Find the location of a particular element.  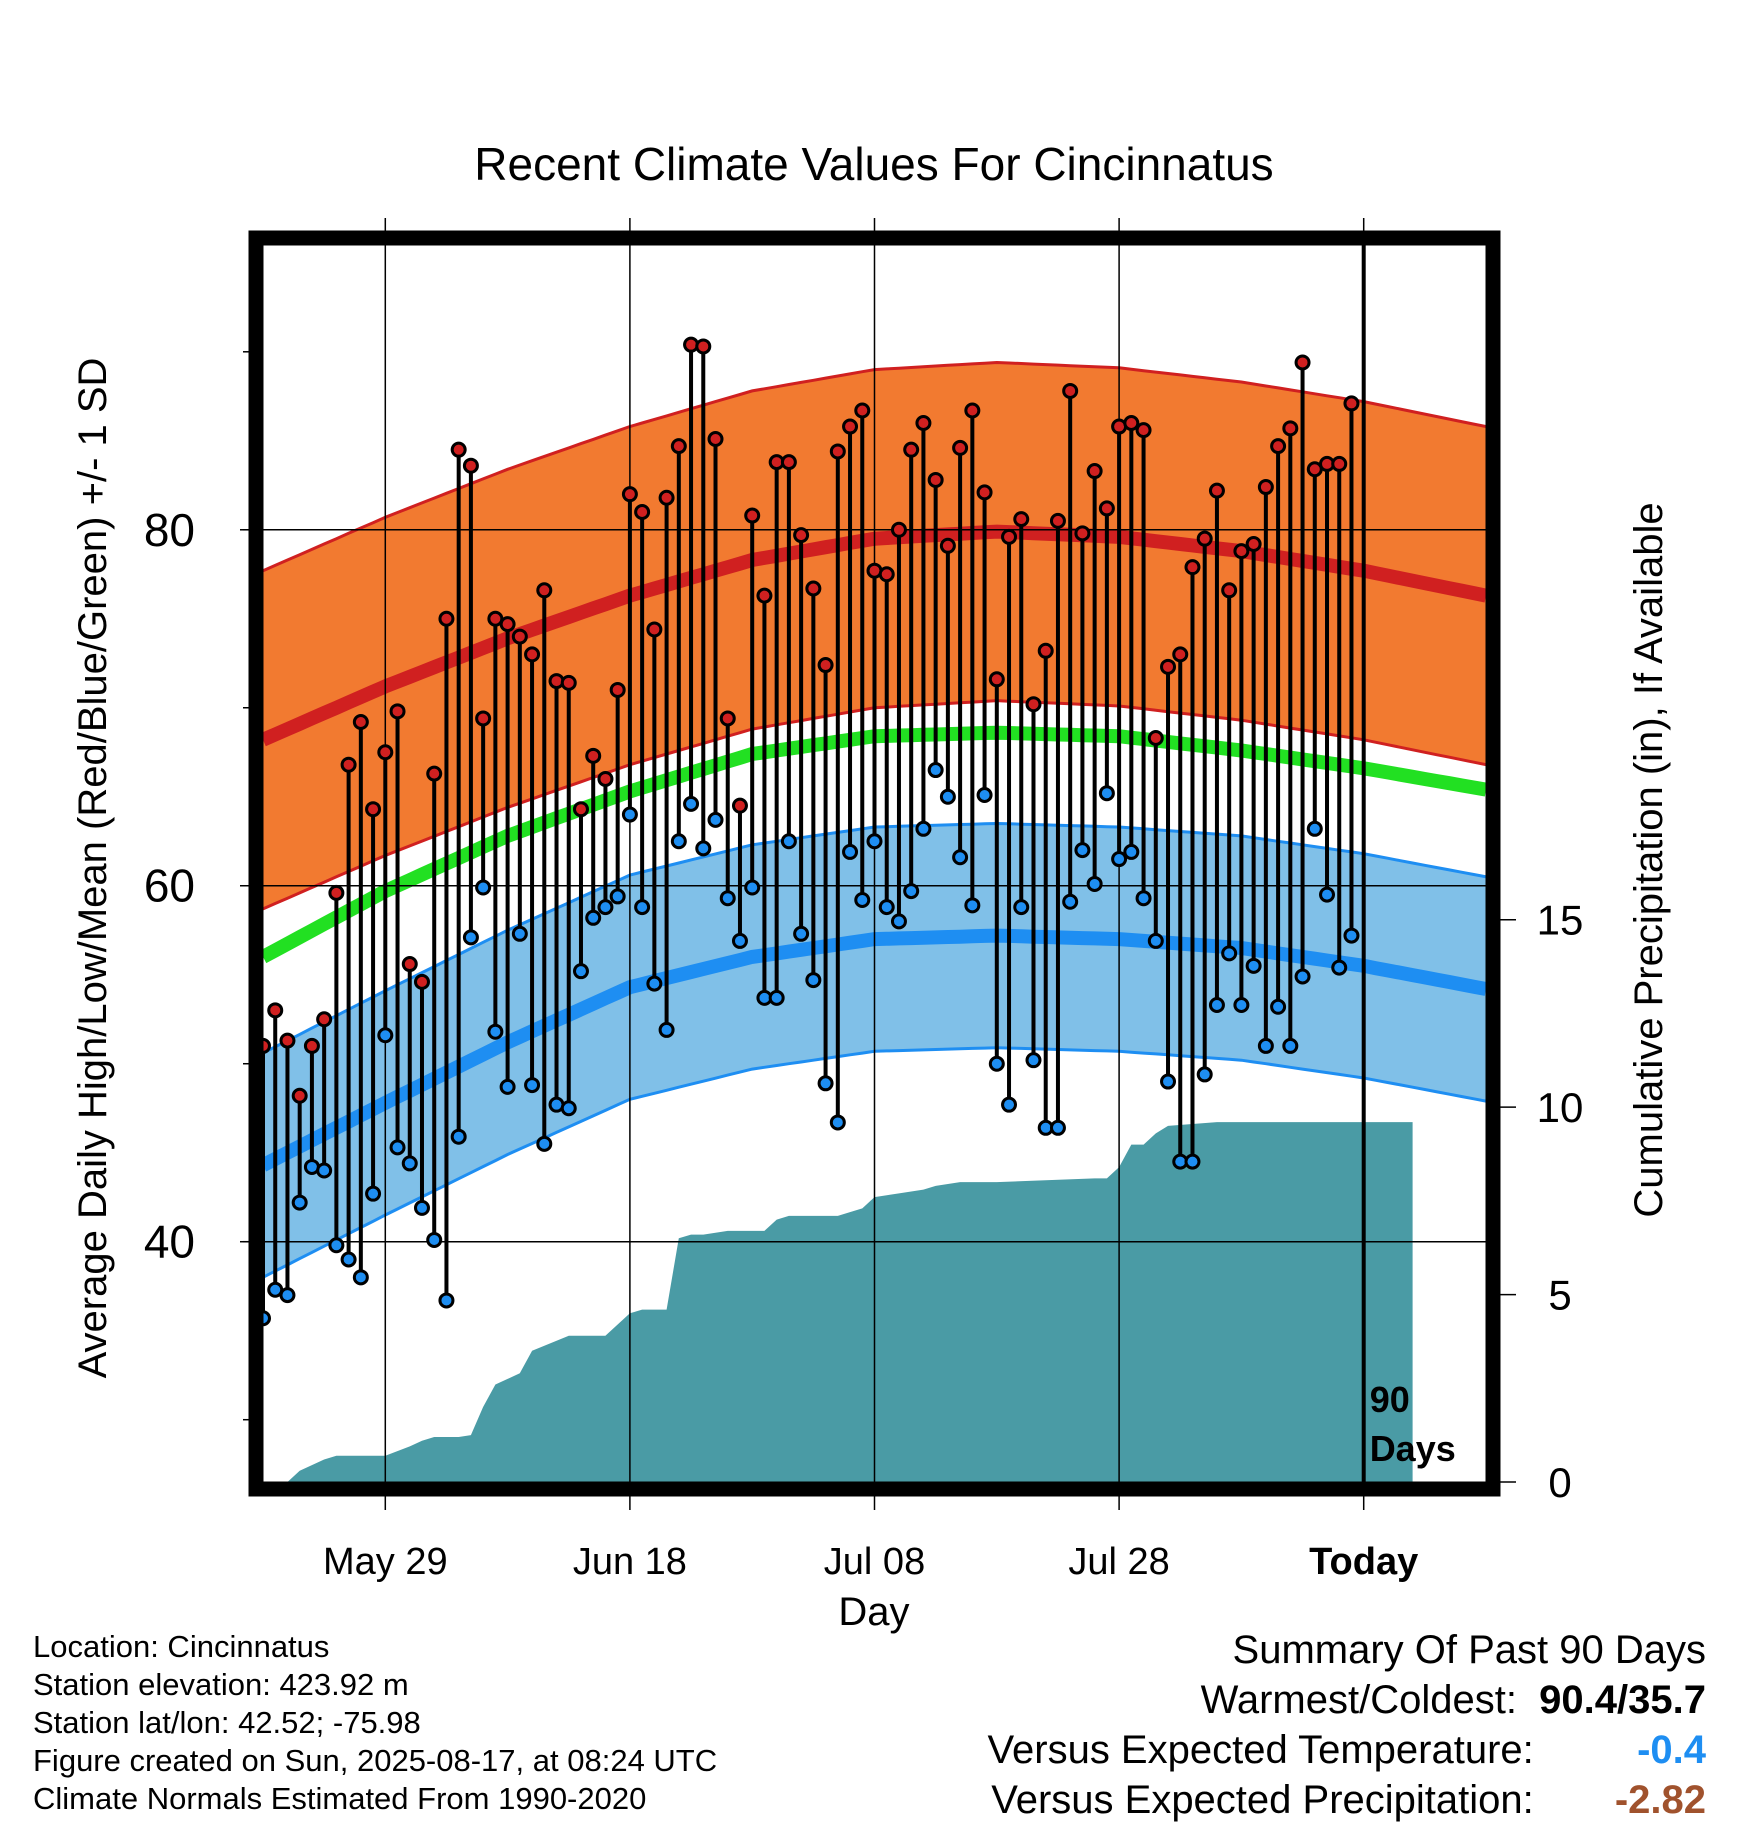

summary-warmest-coldest: Warmest/Coldest: 90.4/35.7 is located at coordinates (1347, 1700).